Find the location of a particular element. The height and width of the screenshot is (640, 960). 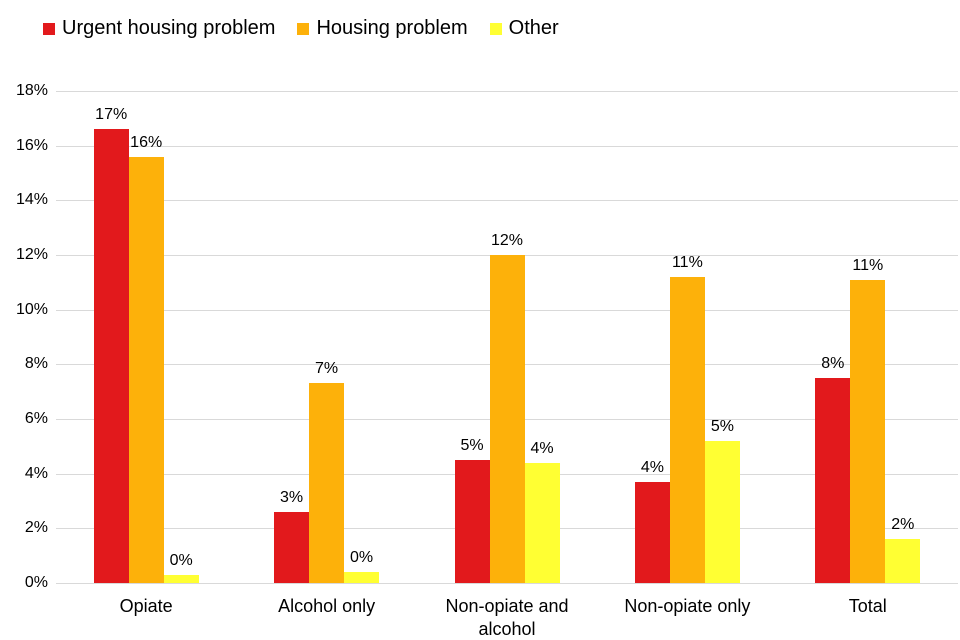

y-axis-tick-label: 4% is located at coordinates (36, 473).